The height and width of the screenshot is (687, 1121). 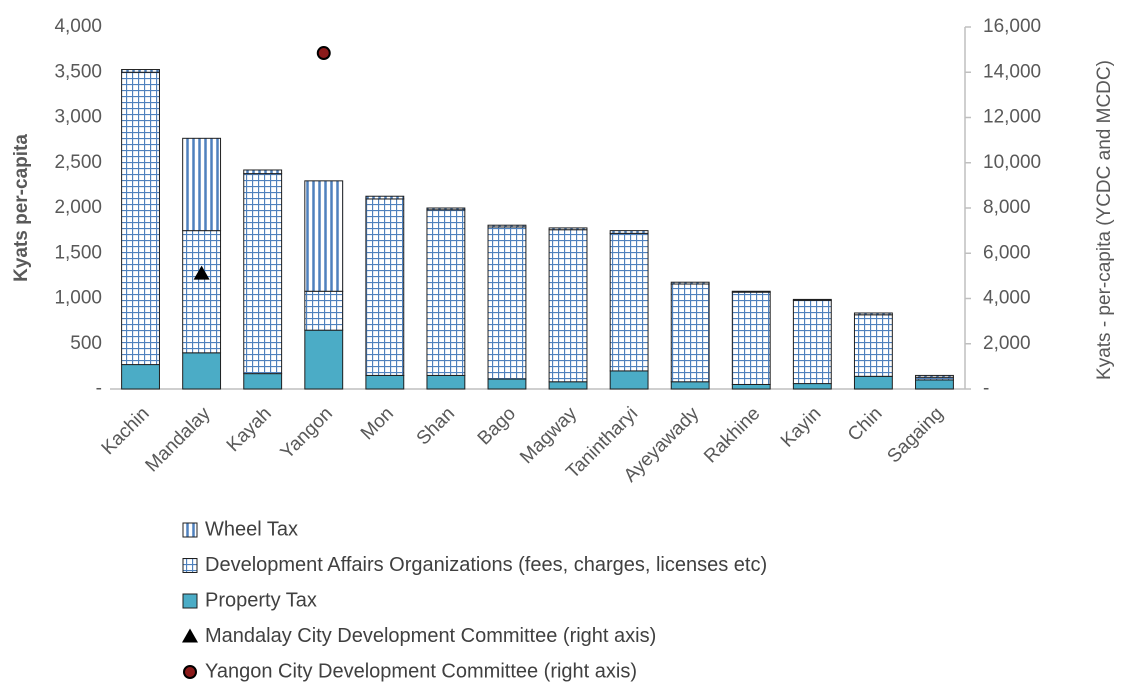 What do you see at coordinates (78, 162) in the screenshot?
I see `y-tick-label: 2,500` at bounding box center [78, 162].